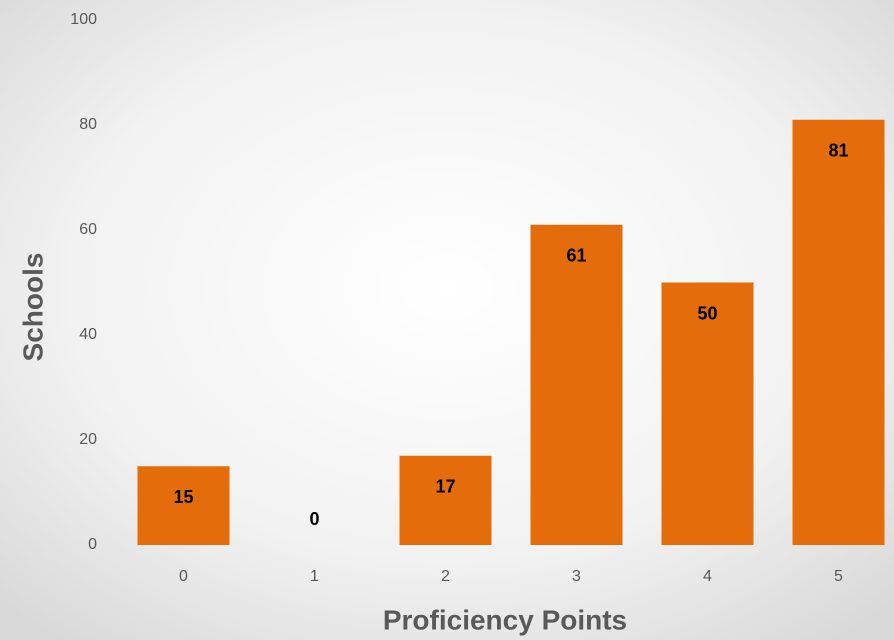 This screenshot has height=640, width=894. Describe the element at coordinates (88, 439) in the screenshot. I see `y-tick-label: 20` at that location.